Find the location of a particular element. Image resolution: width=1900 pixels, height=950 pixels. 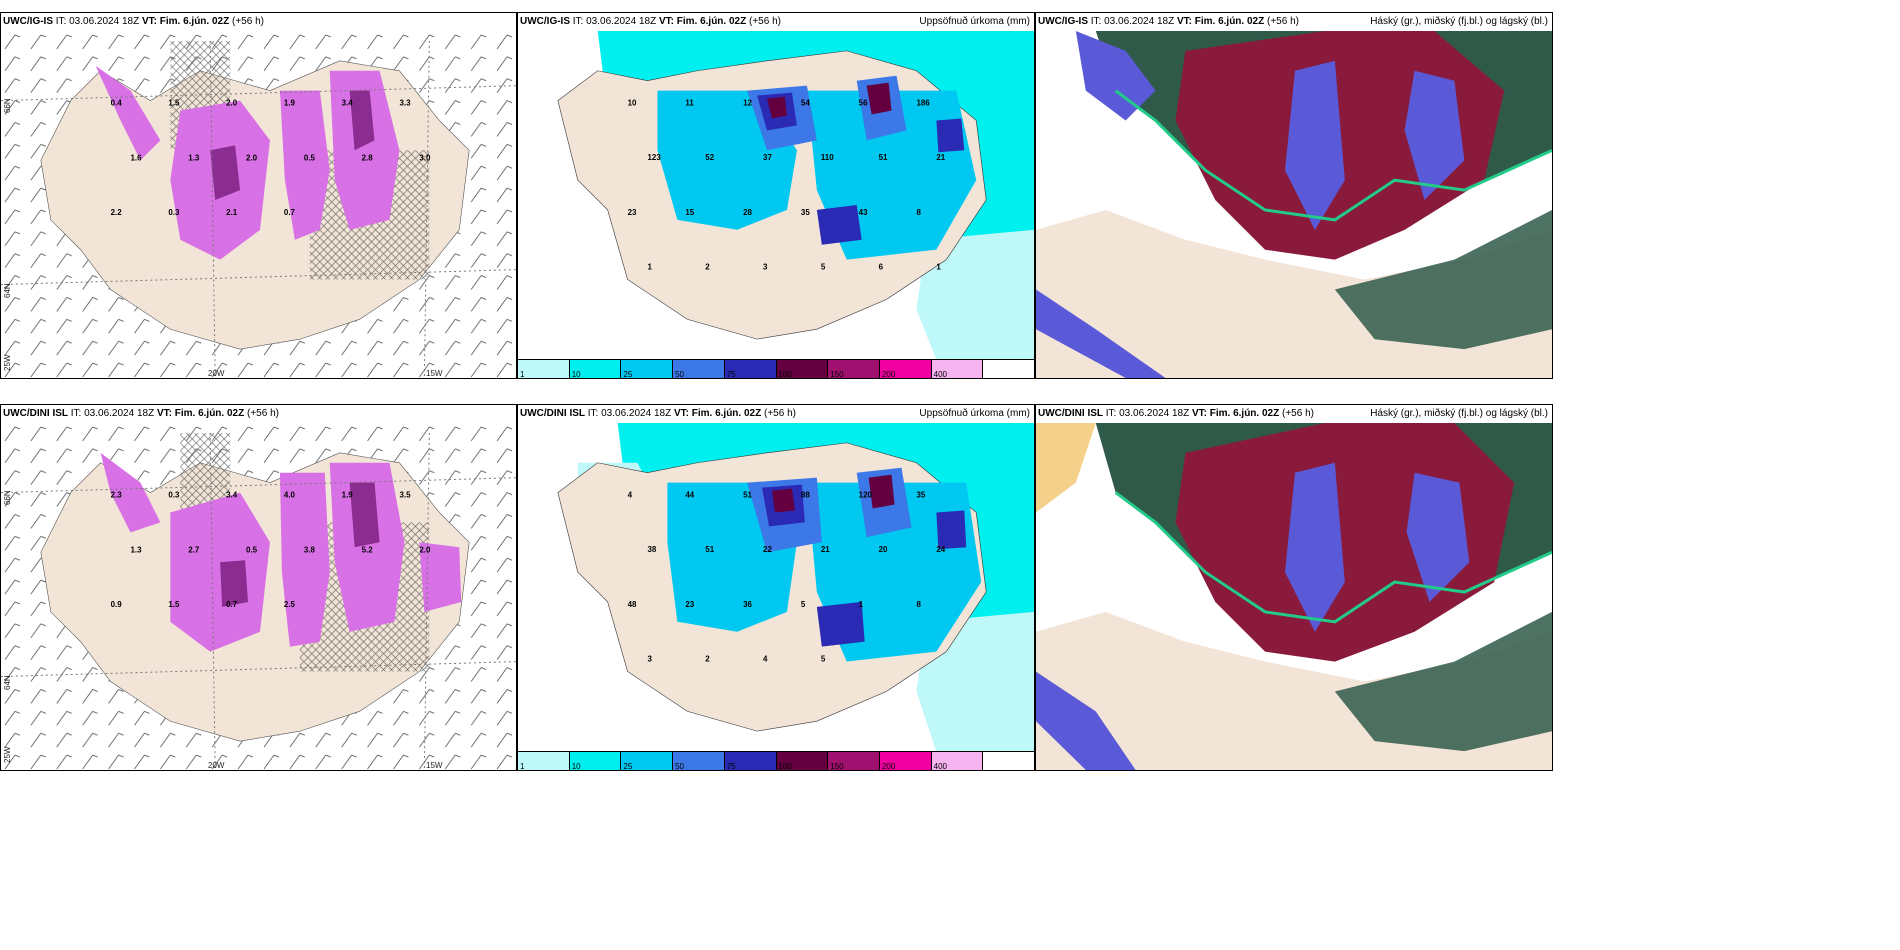

value-label: 36 is located at coordinates (747, 604).